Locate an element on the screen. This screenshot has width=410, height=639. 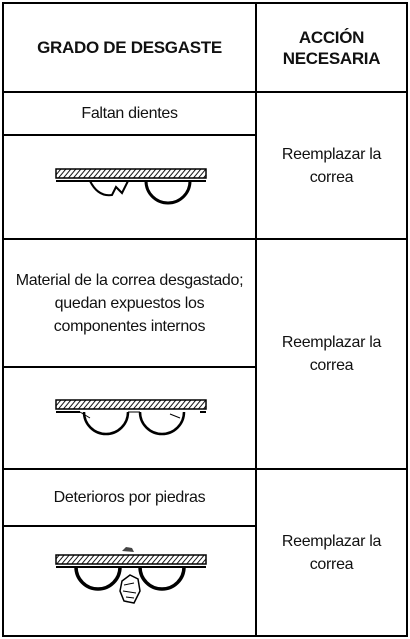
belt-missing-teeth is located at coordinates (130, 186).